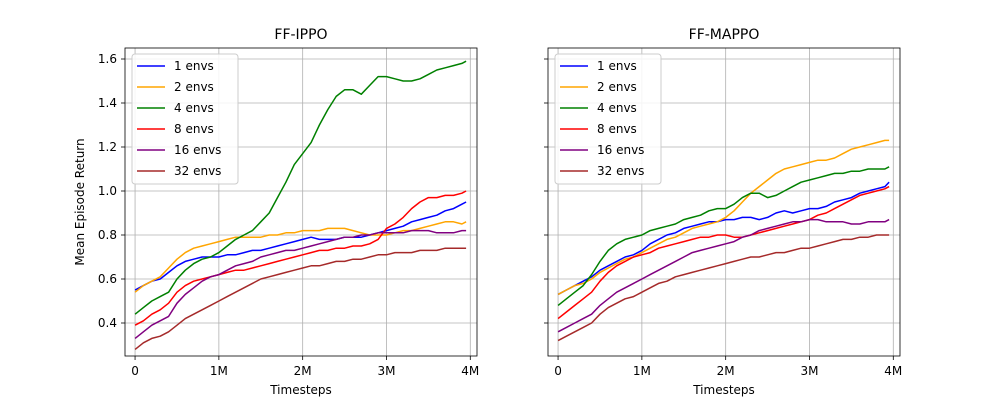 Image resolution: width=1000 pixels, height=400 pixels. What do you see at coordinates (80, 201) in the screenshot?
I see `y-axis-label: Mean Episode Return` at bounding box center [80, 201].